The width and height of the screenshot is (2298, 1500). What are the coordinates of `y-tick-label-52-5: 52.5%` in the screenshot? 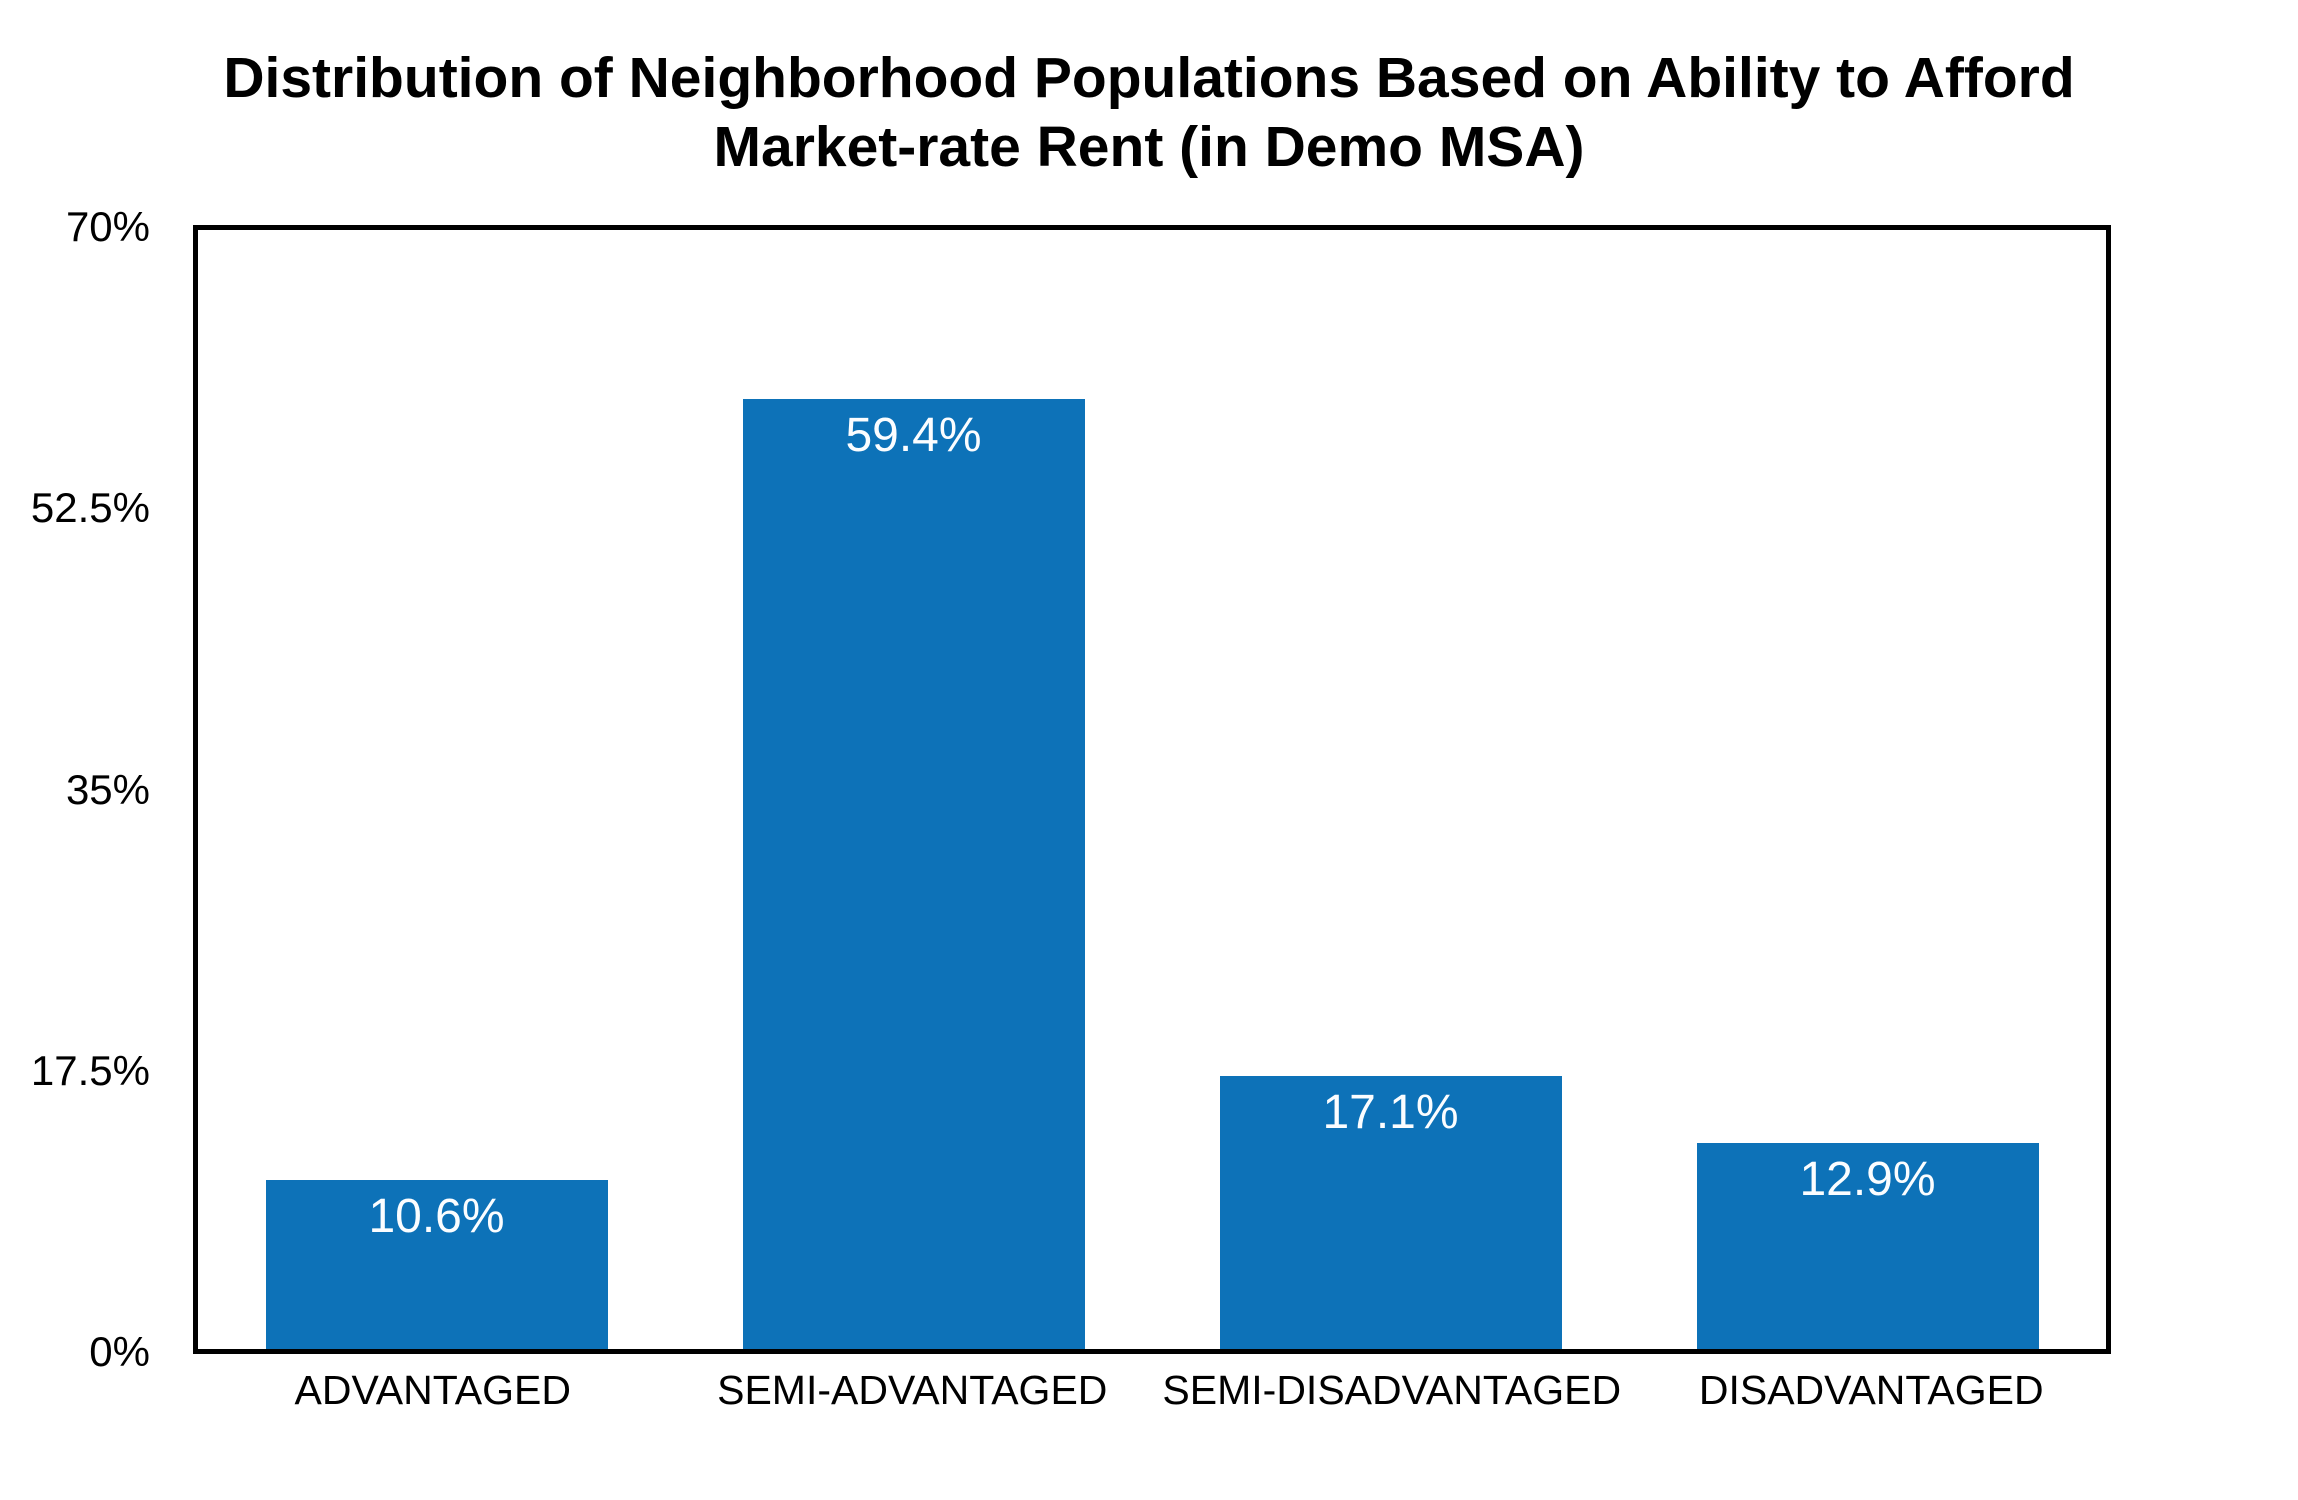 It's located at (90, 508).